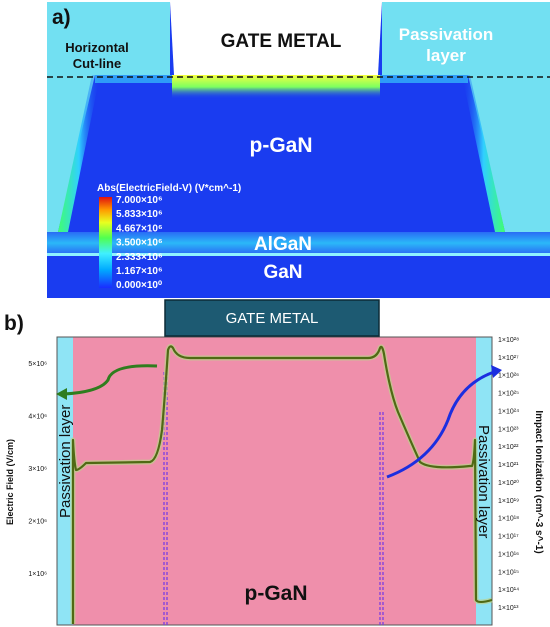  Describe the element at coordinates (97, 47) in the screenshot. I see `cutline-label-line1: Horizontal` at that location.